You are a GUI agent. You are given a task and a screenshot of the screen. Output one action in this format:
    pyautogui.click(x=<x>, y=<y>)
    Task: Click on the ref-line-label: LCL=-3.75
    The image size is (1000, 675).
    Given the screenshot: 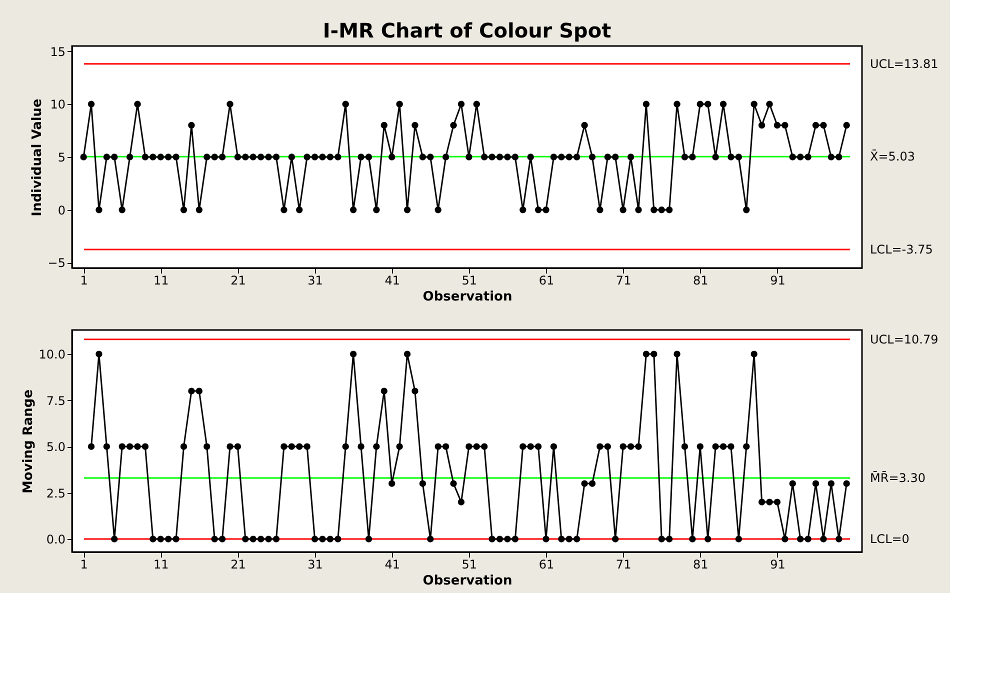 What is the action you would take?
    pyautogui.click(x=901, y=249)
    